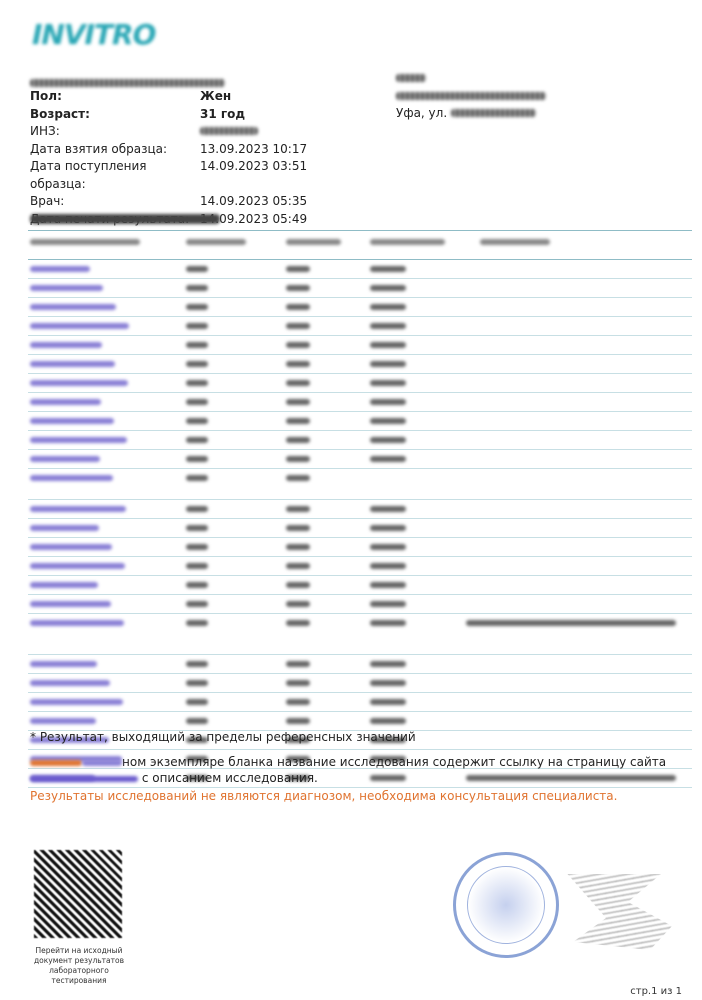 The height and width of the screenshot is (1000, 702). Describe the element at coordinates (84, 779) in the screenshot. I see `site-link` at that location.